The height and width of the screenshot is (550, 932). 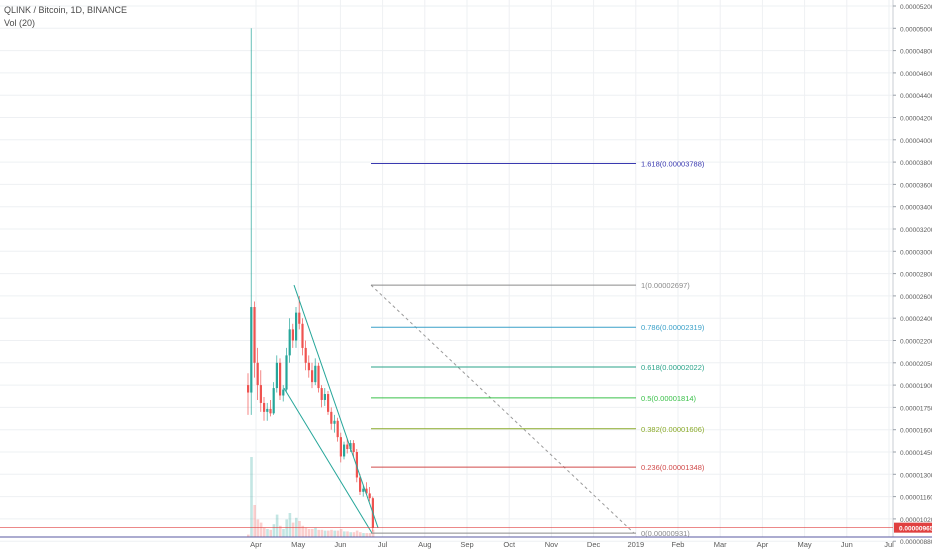 I want to click on price-tick-label: 0.00003200, so click(x=916, y=230).